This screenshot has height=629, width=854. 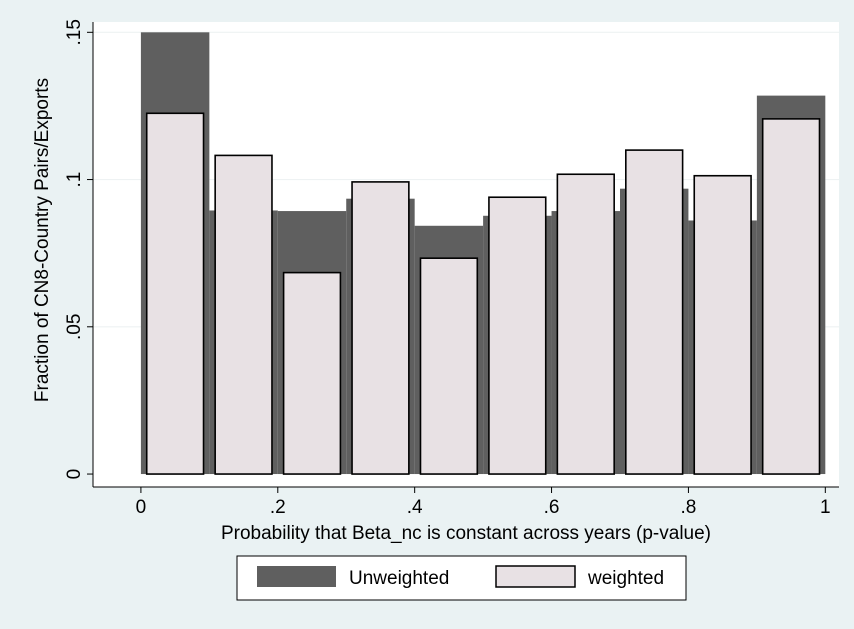 What do you see at coordinates (278, 507) in the screenshot?
I see `x-tick-label-1: .2` at bounding box center [278, 507].